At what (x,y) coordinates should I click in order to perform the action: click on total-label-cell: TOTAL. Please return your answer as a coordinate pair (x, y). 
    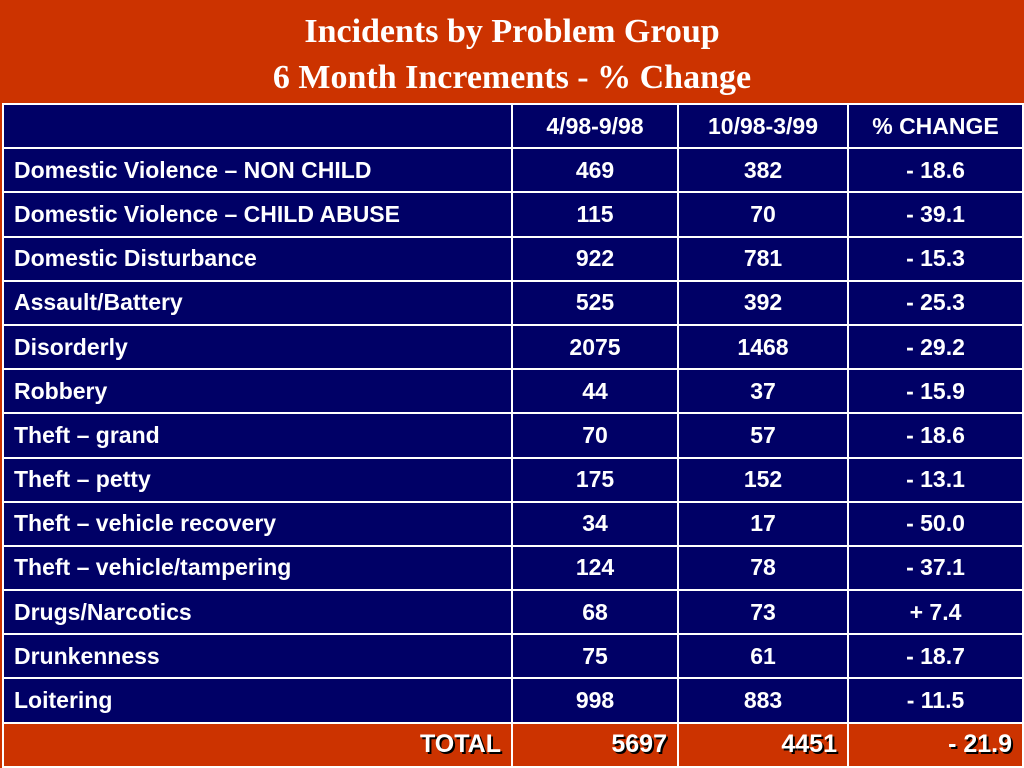
    Looking at the image, I should click on (257, 744).